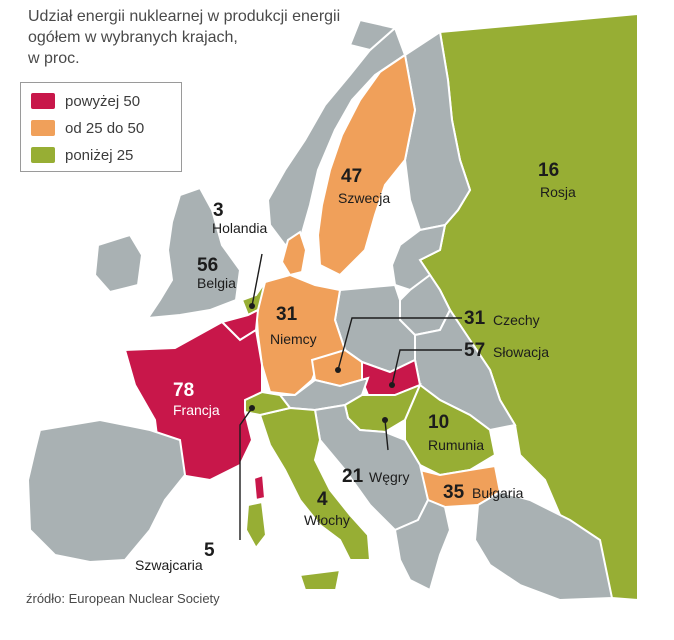  I want to click on rumunia-name: Rumunia, so click(456, 445).